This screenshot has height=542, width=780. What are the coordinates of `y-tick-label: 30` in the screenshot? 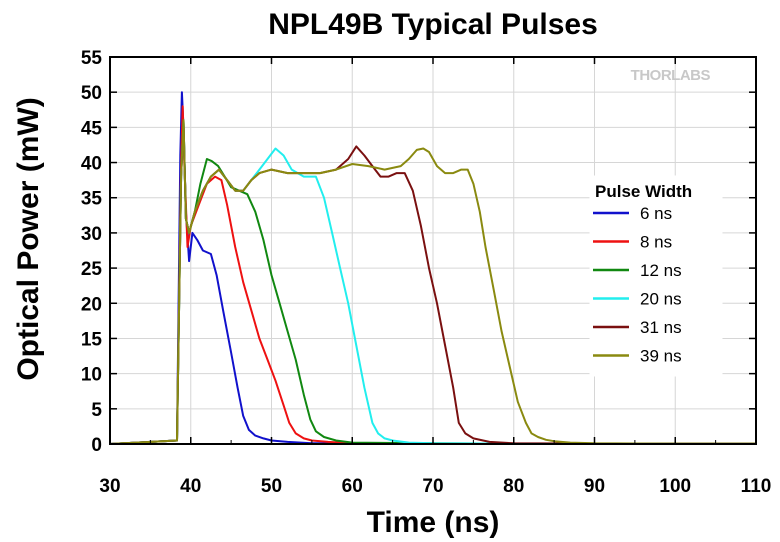 It's located at (91, 234).